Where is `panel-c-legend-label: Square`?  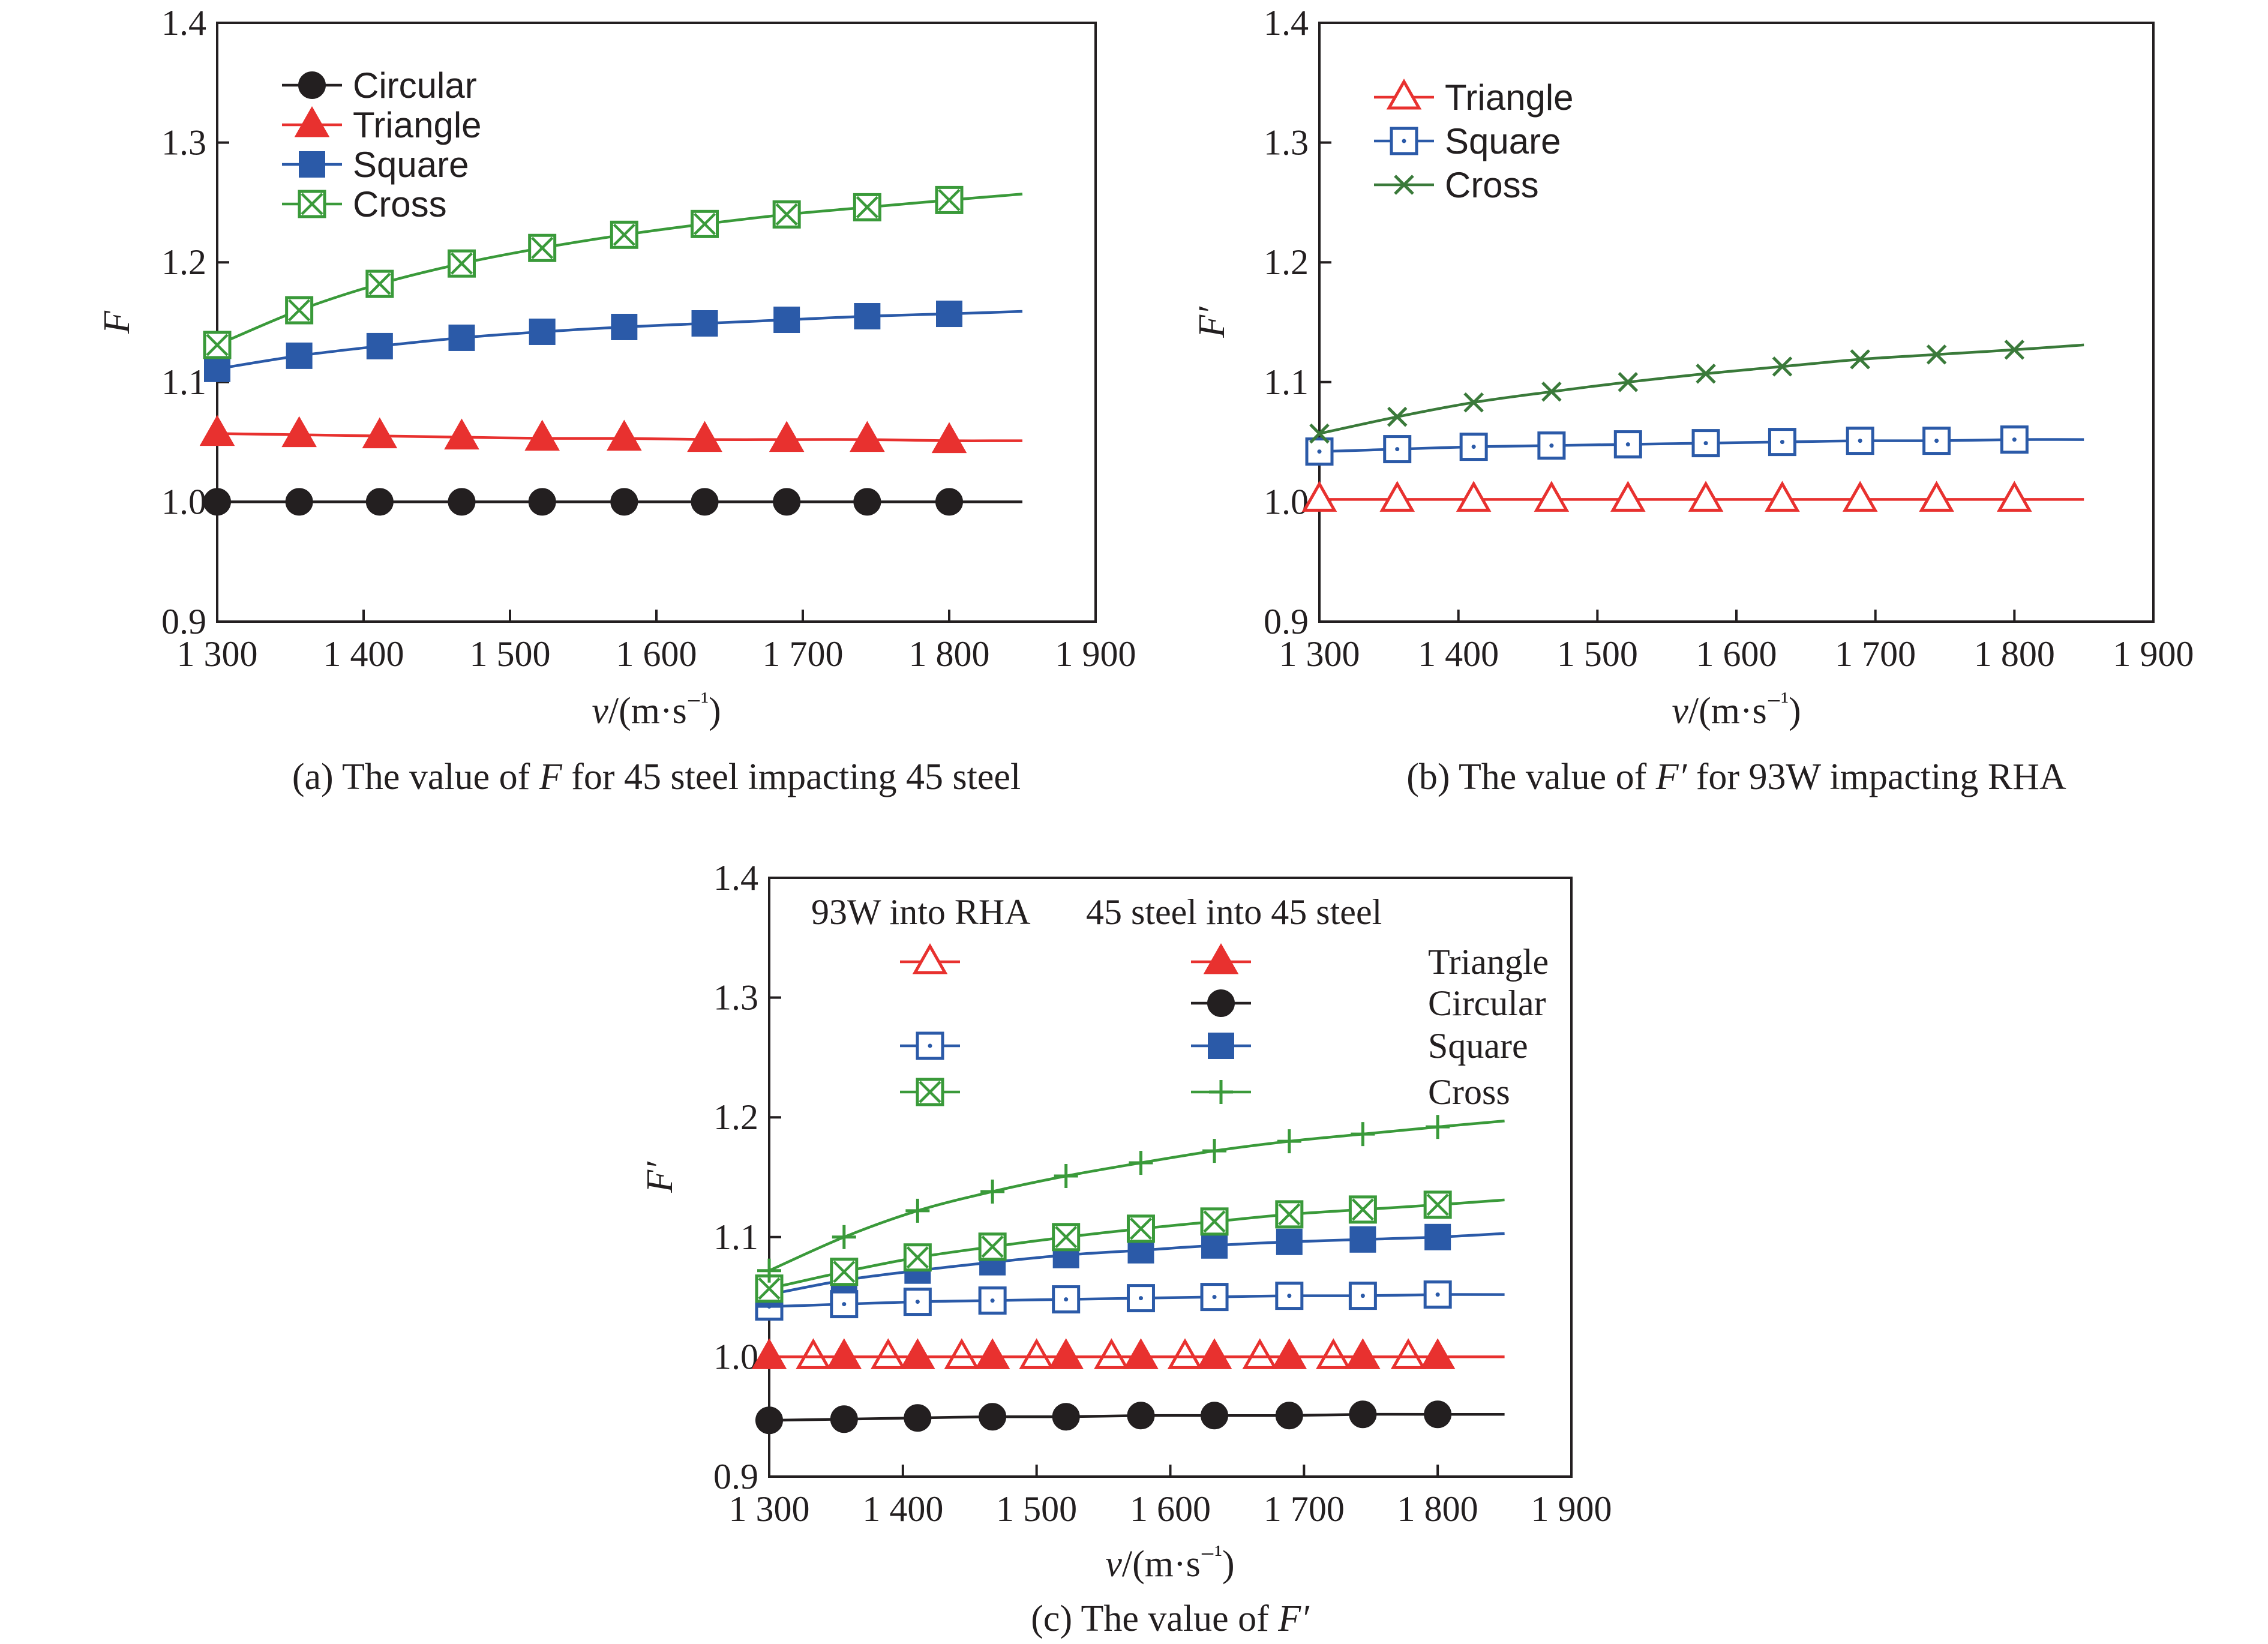
panel-c-legend-label: Square is located at coordinates (1478, 1046).